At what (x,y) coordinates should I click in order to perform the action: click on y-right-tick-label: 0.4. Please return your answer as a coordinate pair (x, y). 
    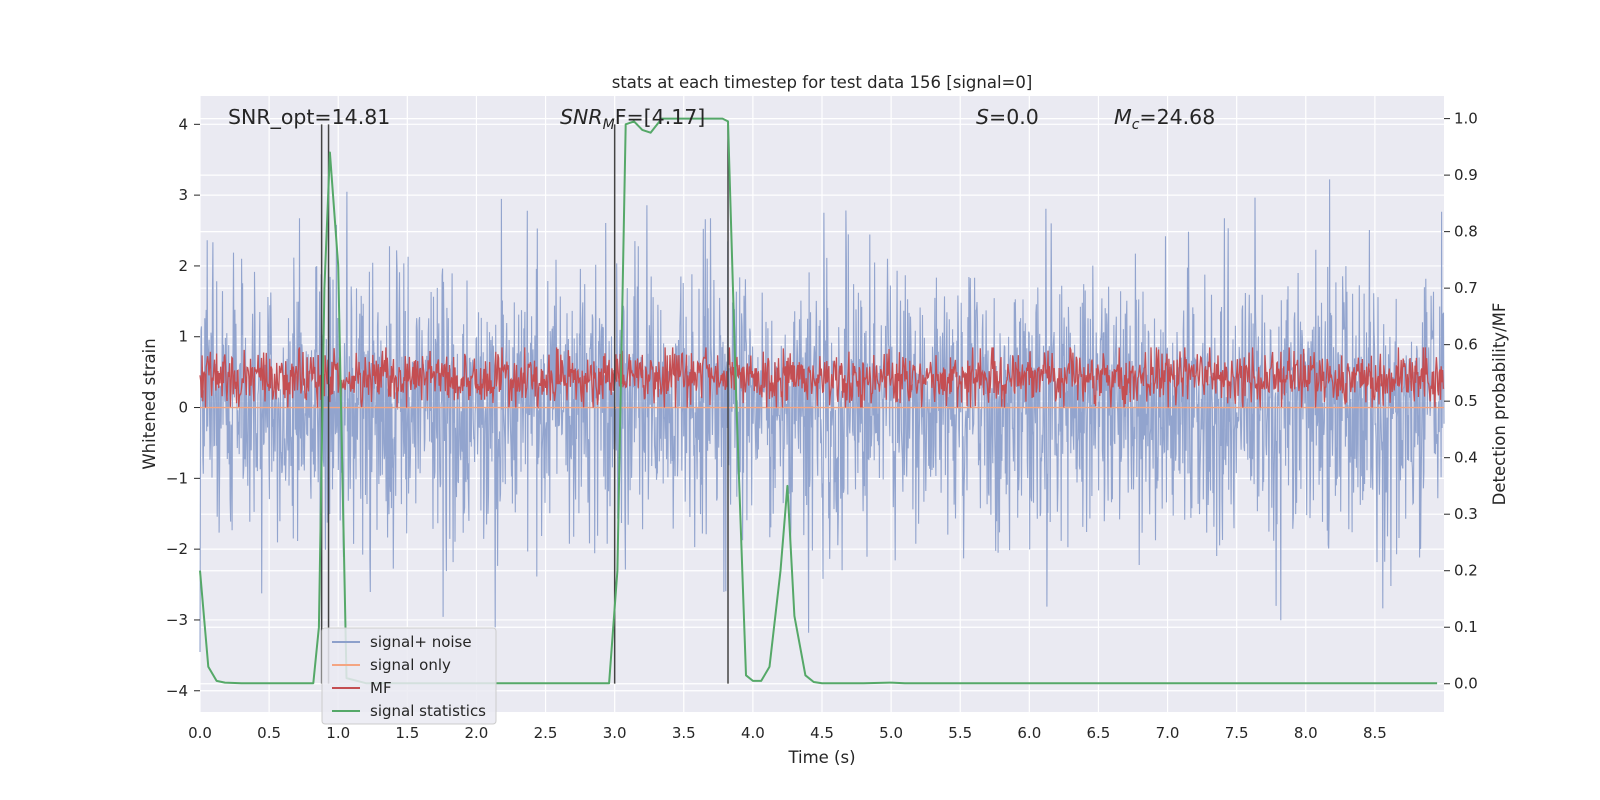
    Looking at the image, I should click on (1466, 458).